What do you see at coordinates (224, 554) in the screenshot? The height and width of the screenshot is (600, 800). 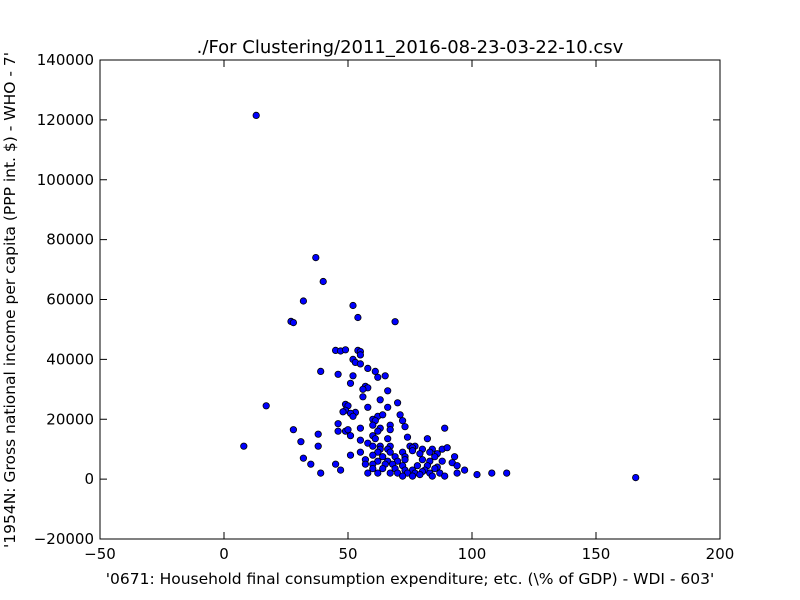 I see `x-tick-label: 0` at bounding box center [224, 554].